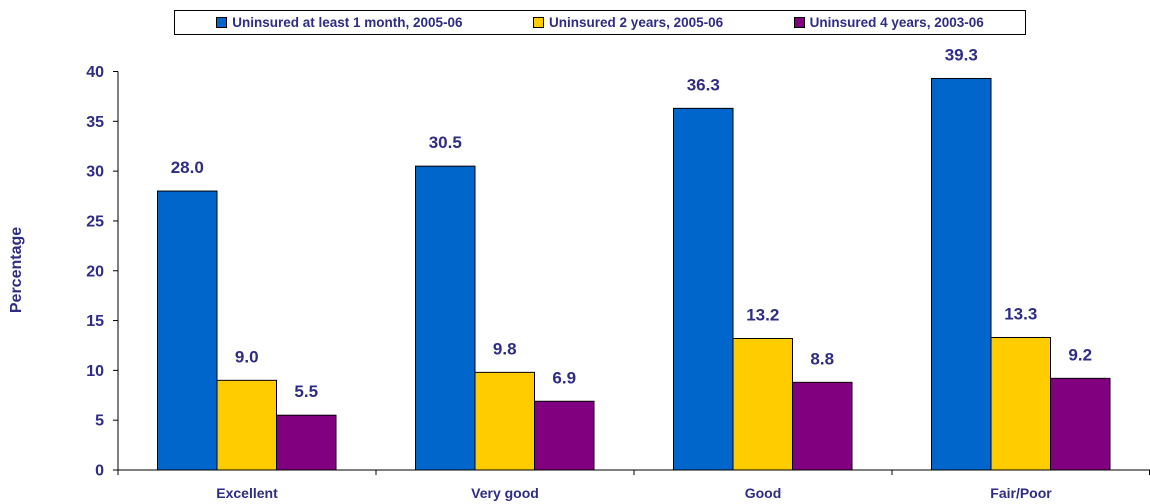 This screenshot has height=504, width=1150. What do you see at coordinates (187, 167) in the screenshot?
I see `bar-value-label: 28.0` at bounding box center [187, 167].